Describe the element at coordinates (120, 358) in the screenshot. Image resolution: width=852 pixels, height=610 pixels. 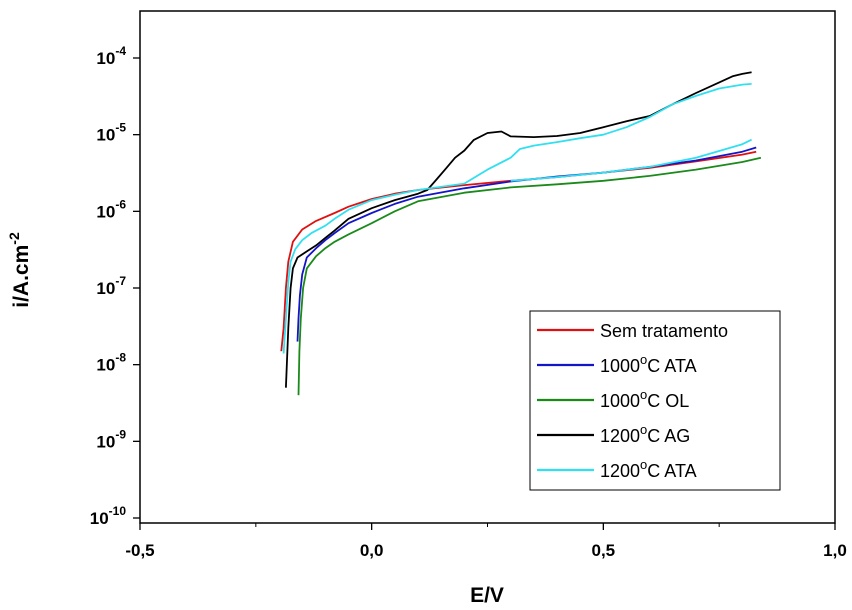
I see `y-tick-exponent: -8` at that location.